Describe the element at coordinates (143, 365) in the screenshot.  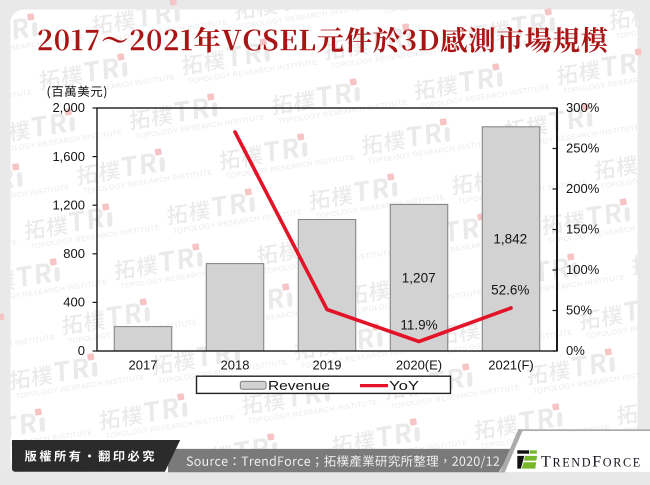
I see `svg-text: 2017` at that location.